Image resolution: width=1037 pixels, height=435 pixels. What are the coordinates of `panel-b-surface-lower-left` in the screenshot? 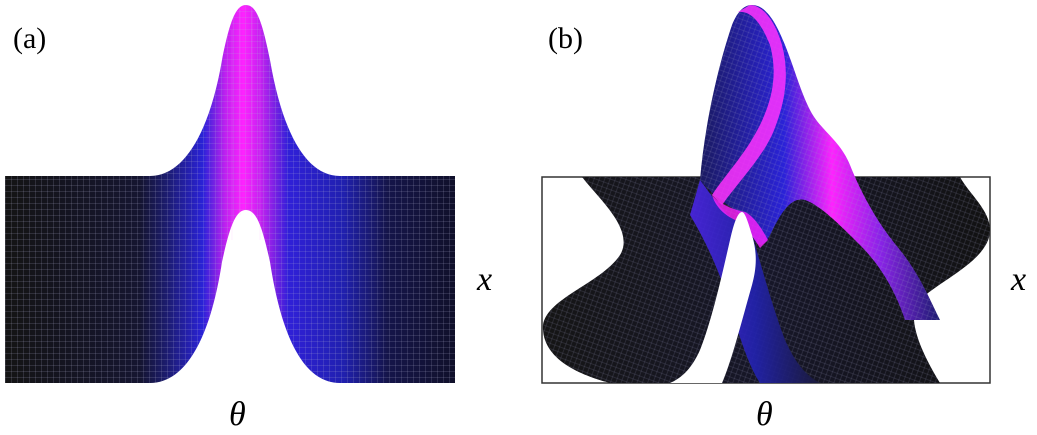 It's located at (755, 281).